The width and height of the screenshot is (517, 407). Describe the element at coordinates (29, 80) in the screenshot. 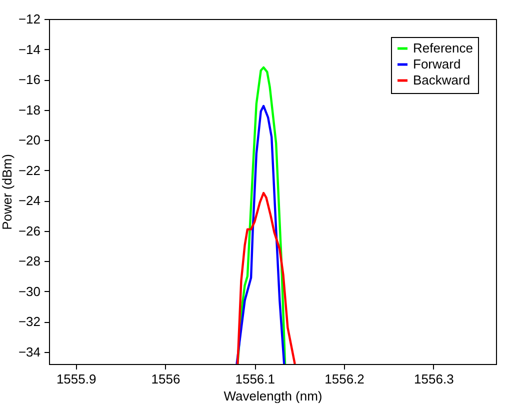

I see `y-tick-label: −16` at that location.